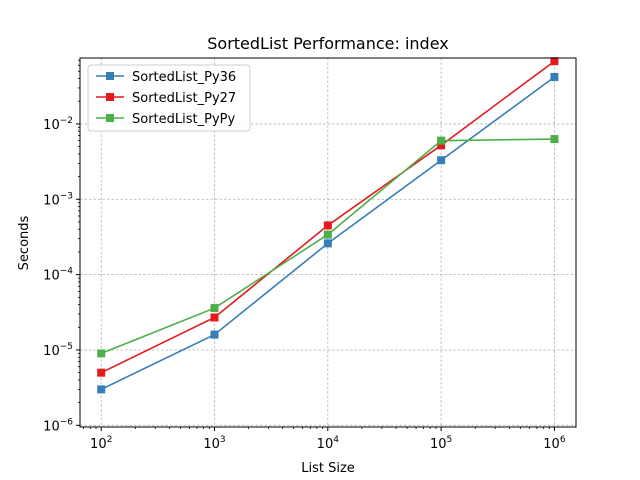 Image resolution: width=640 pixels, height=480 pixels. What do you see at coordinates (58, 199) in the screenshot?
I see `y-tick-label: 10⁻³` at bounding box center [58, 199].